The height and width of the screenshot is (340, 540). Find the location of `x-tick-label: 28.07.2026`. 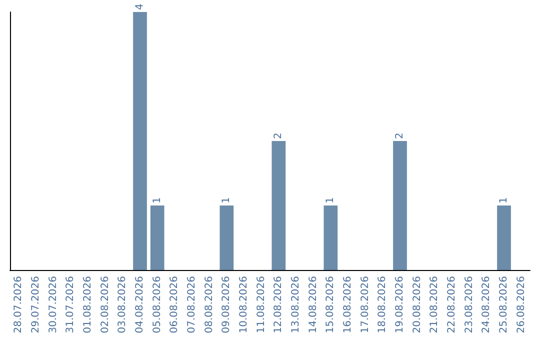

x-tick-label: 28.07.2026 is located at coordinates (18, 305).